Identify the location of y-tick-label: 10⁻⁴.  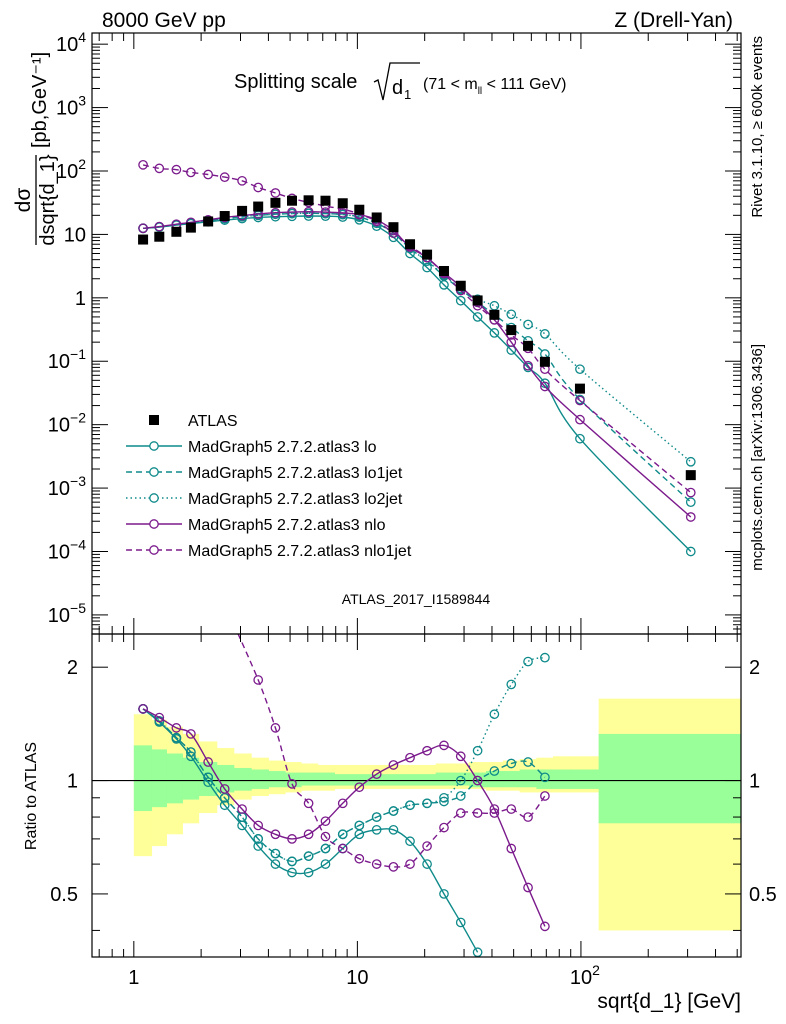
(67, 549).